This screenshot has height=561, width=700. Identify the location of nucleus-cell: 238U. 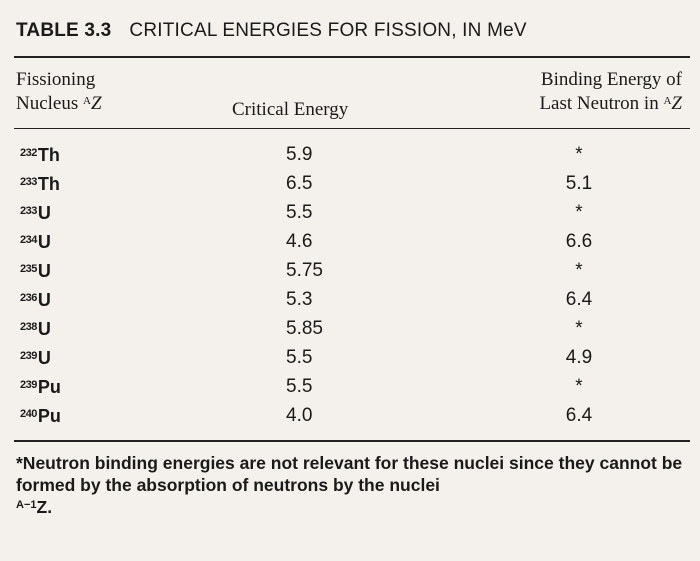
(35, 329).